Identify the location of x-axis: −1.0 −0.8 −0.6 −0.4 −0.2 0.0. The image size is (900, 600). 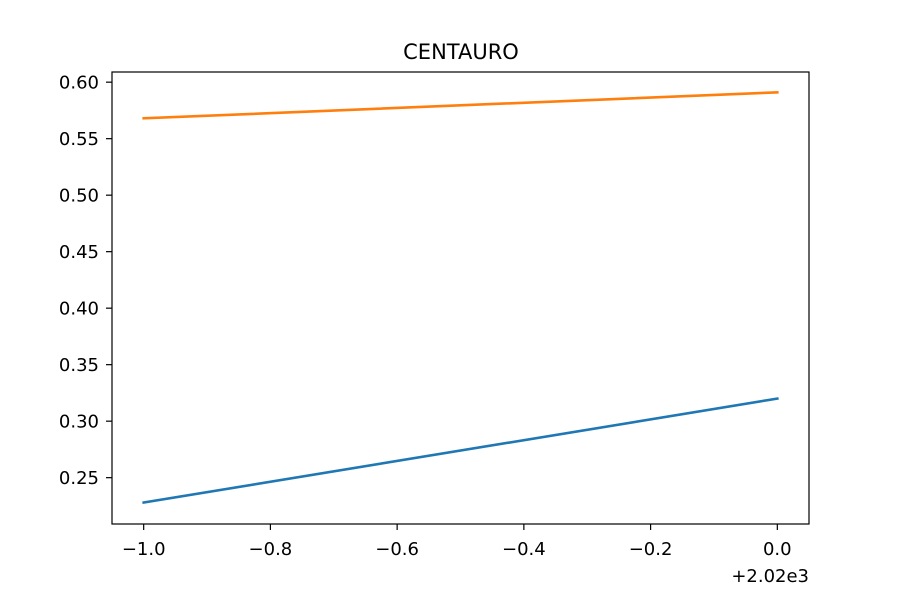
(457, 542).